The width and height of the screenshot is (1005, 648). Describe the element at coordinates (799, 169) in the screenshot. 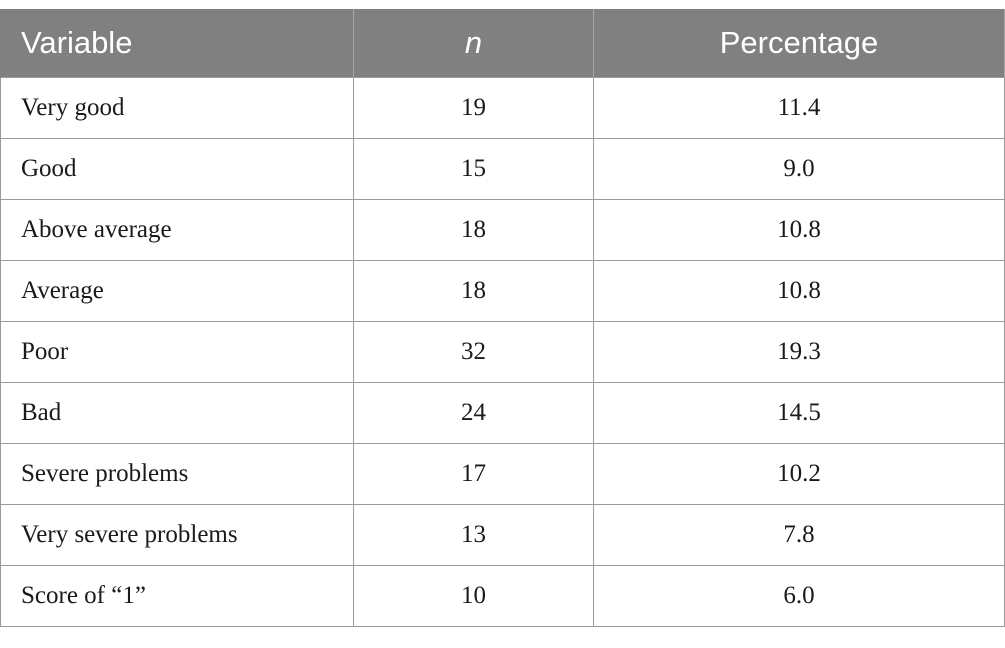

I see `cell-percentage: 9.0` at that location.